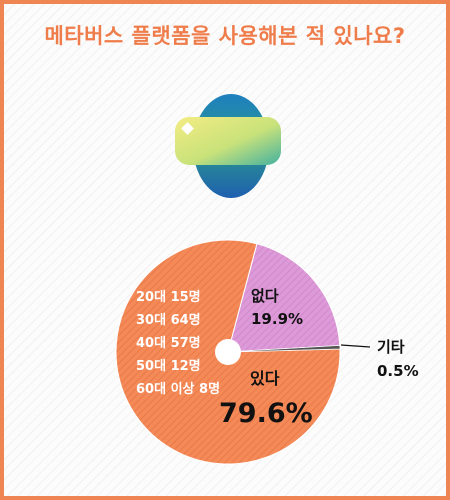 Image resolution: width=450 pixels, height=500 pixels. I want to click on slice-no, so click(284, 298).